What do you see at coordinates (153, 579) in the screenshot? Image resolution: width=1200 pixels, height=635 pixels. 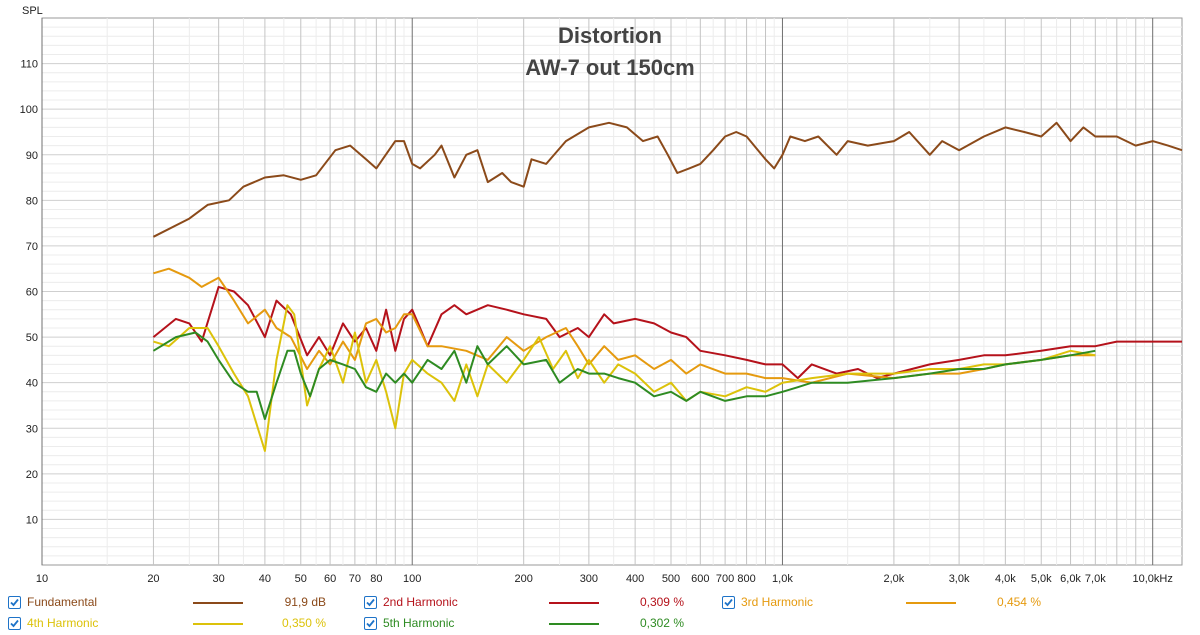 I see `x-tick-label: 20` at bounding box center [153, 579].